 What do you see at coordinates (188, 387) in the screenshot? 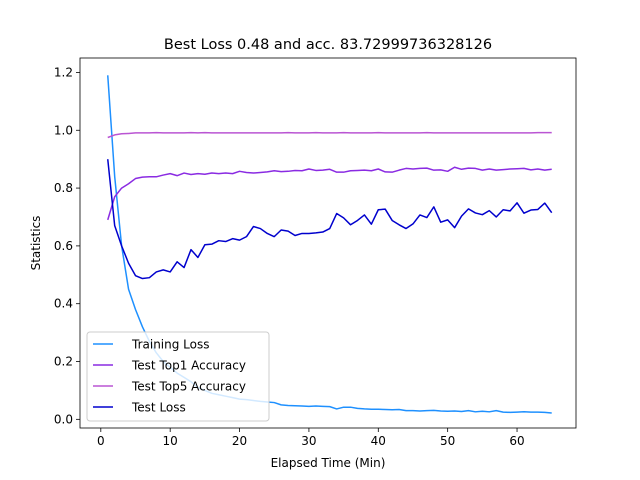
I see `legend-label: Test Top5 Accuracy` at bounding box center [188, 387].